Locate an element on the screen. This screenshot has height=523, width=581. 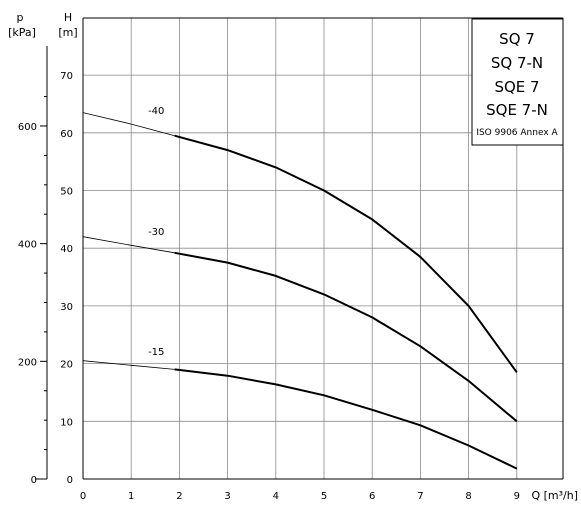
curve--15-extrapolated is located at coordinates (128, 365).